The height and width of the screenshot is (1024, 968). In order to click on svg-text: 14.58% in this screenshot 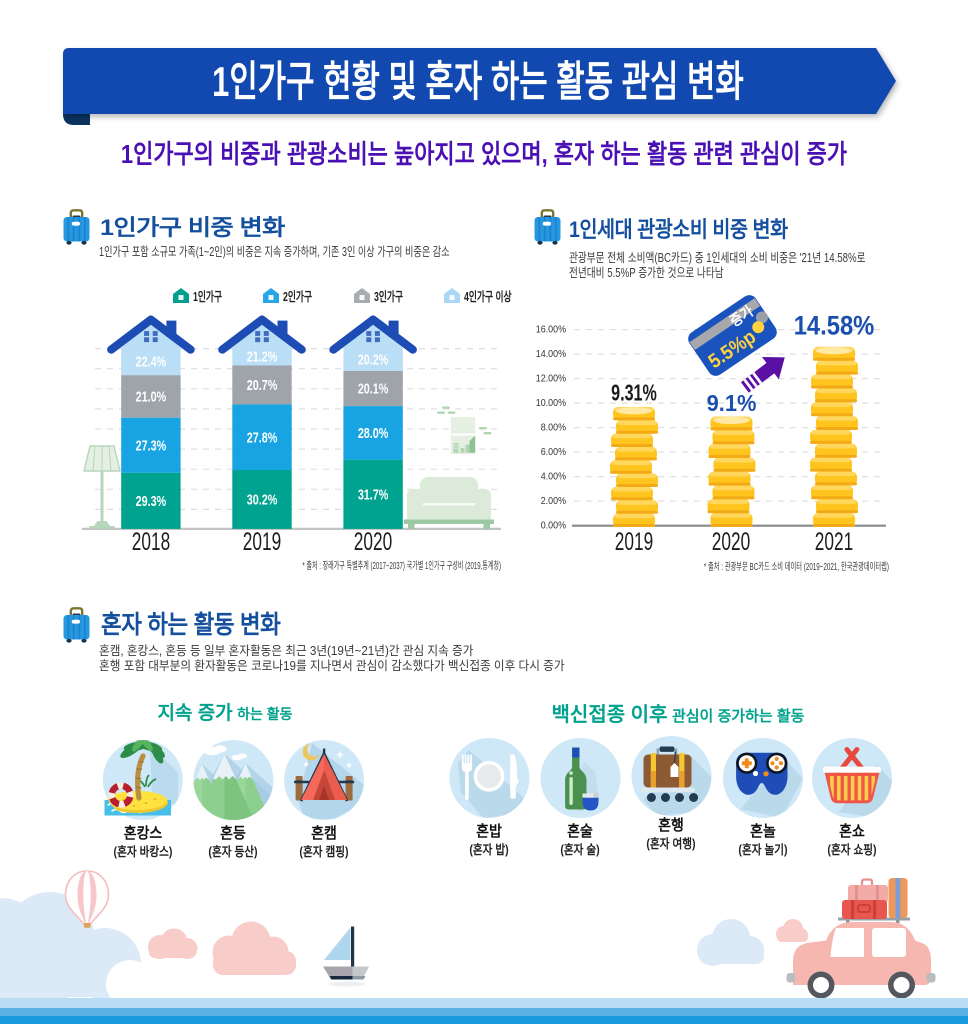, I will do `click(834, 326)`.